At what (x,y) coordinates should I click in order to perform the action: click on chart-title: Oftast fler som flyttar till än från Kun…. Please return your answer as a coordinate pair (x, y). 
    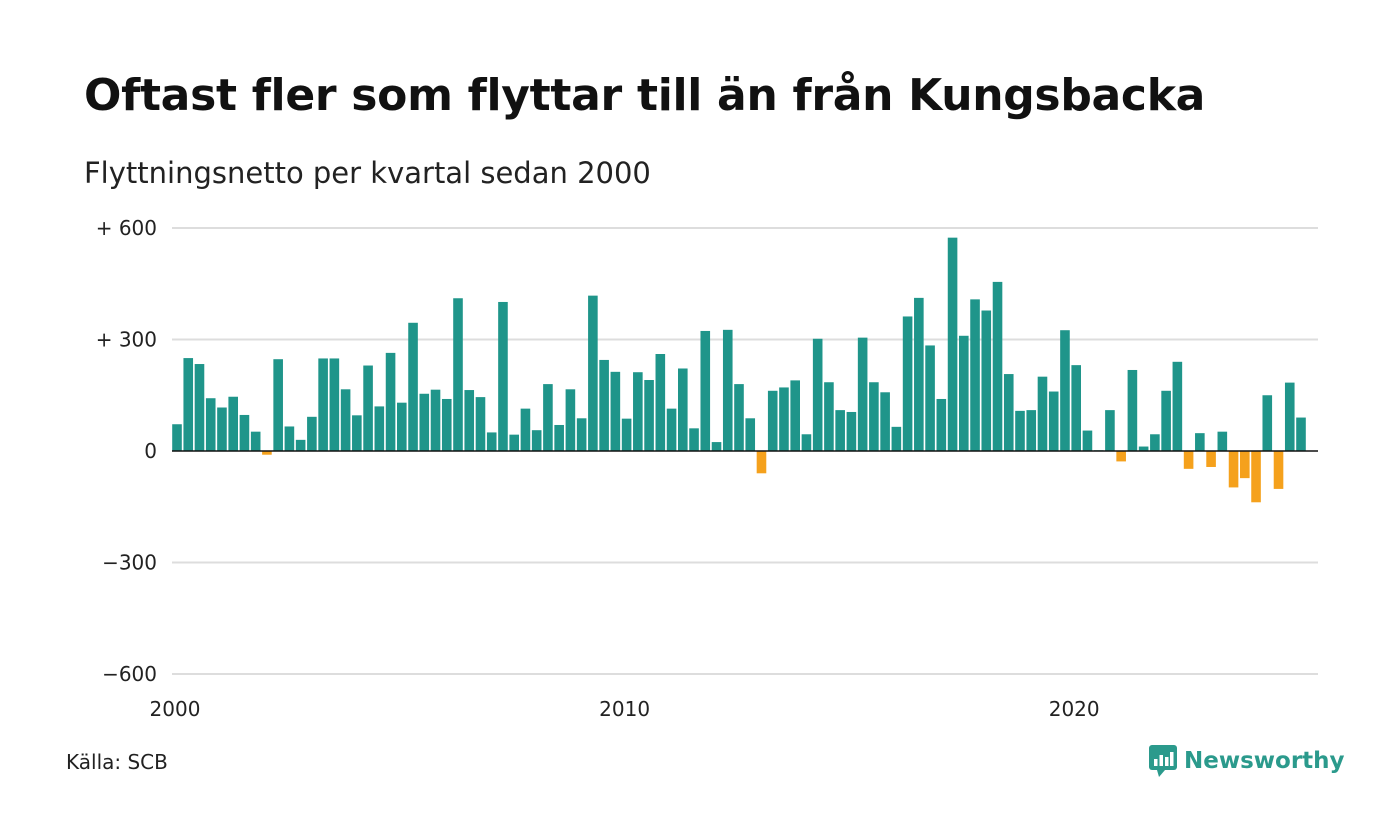
    Looking at the image, I should click on (645, 95).